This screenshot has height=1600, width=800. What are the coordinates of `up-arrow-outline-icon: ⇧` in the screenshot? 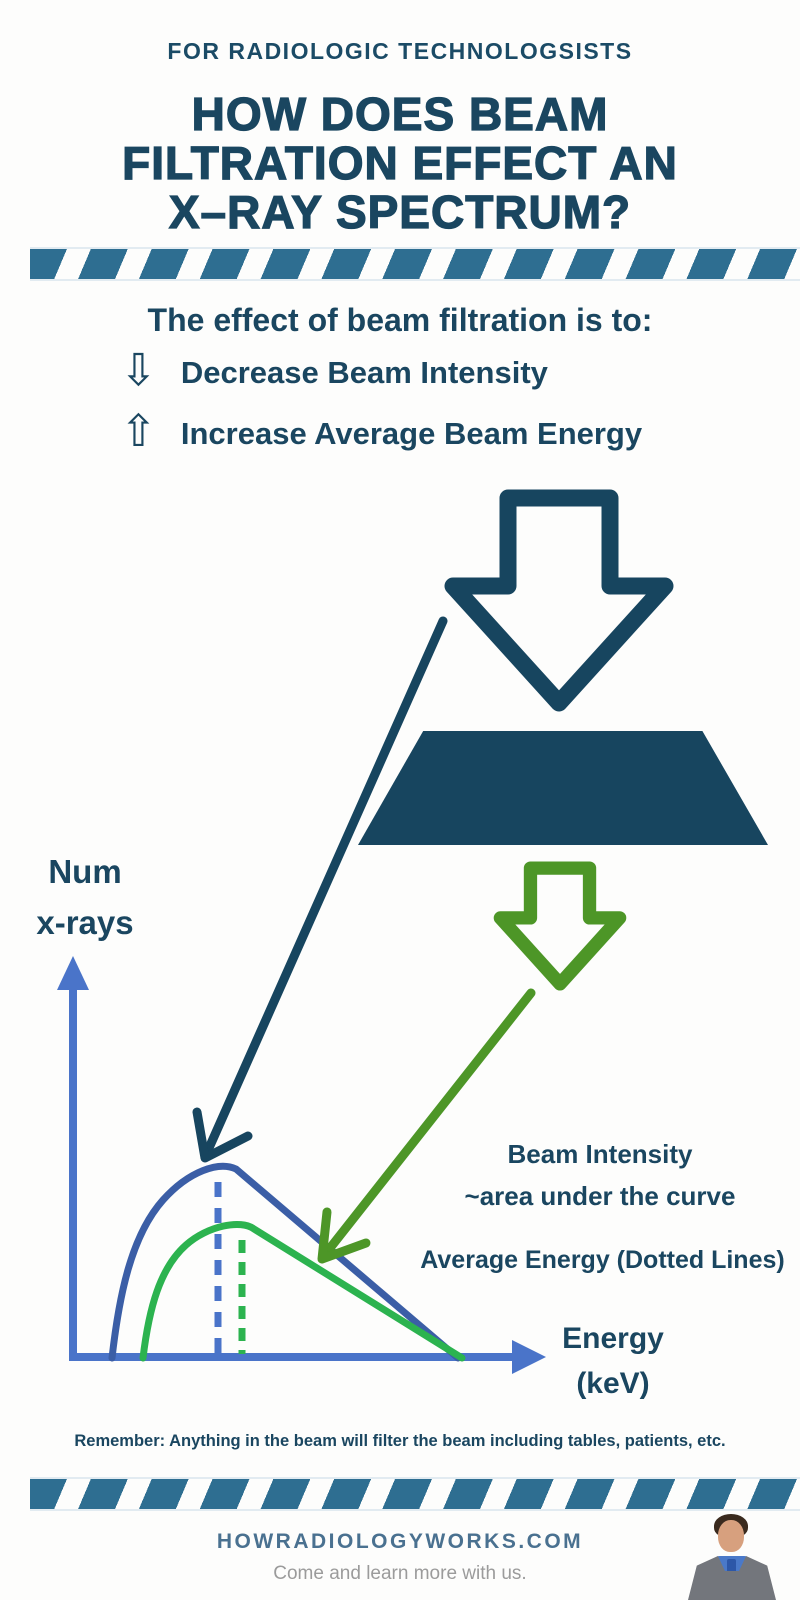 It's located at (138, 431).